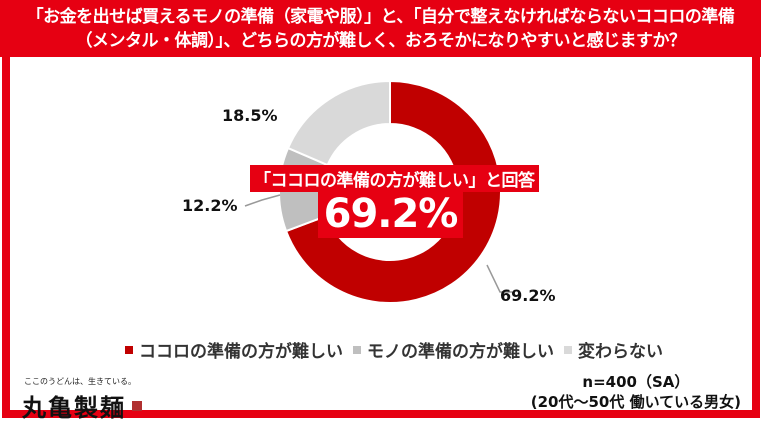 This screenshot has width=771, height=428. What do you see at coordinates (210, 205) in the screenshot?
I see `slice-label-mono: 12.2%` at bounding box center [210, 205].